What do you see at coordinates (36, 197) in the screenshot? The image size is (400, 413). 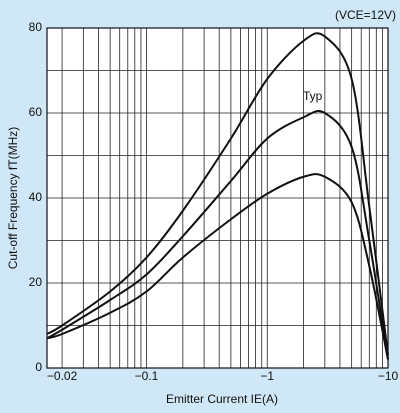 I see `y-tick-label: 40` at bounding box center [36, 197].